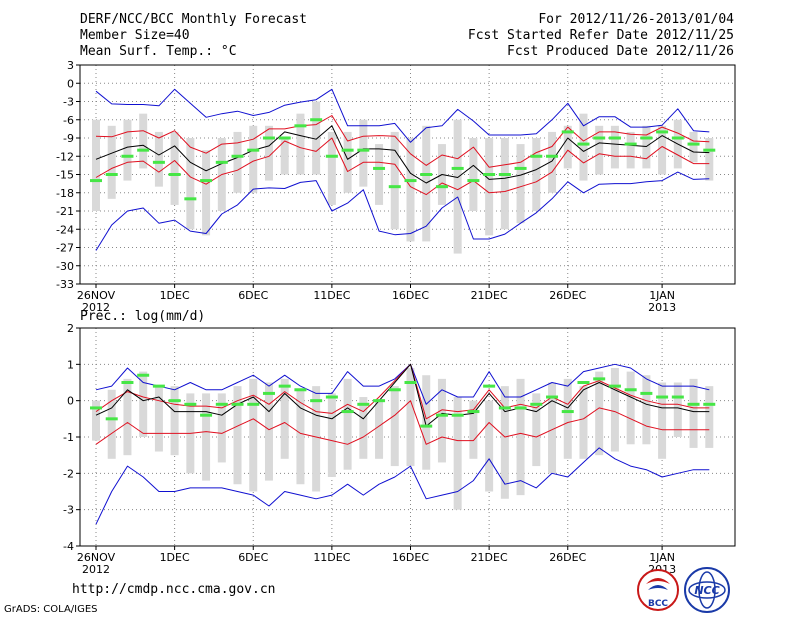  What do you see at coordinates (193, 19) in the screenshot?
I see `forecast-title: DERF/NCC/BCC Monthly Forecast` at bounding box center [193, 19].